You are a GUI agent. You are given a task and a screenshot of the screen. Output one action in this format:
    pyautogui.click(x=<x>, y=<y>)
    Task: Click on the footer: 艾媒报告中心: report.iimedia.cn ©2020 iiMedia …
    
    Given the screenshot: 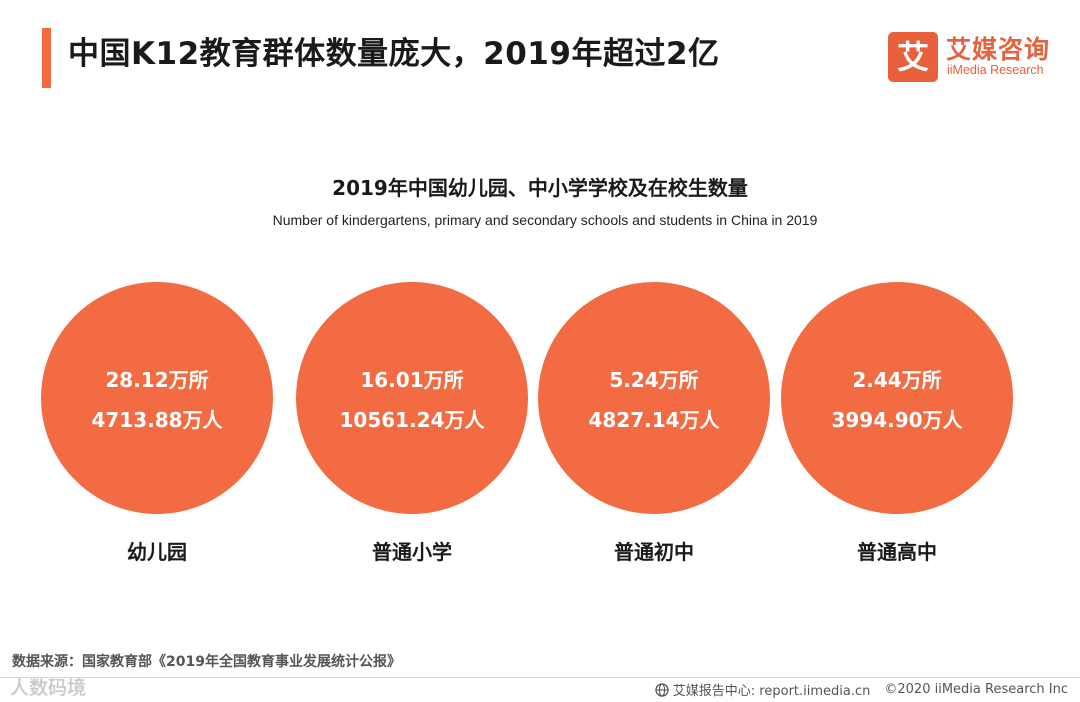 What is the action you would take?
    pyautogui.click(x=861, y=689)
    